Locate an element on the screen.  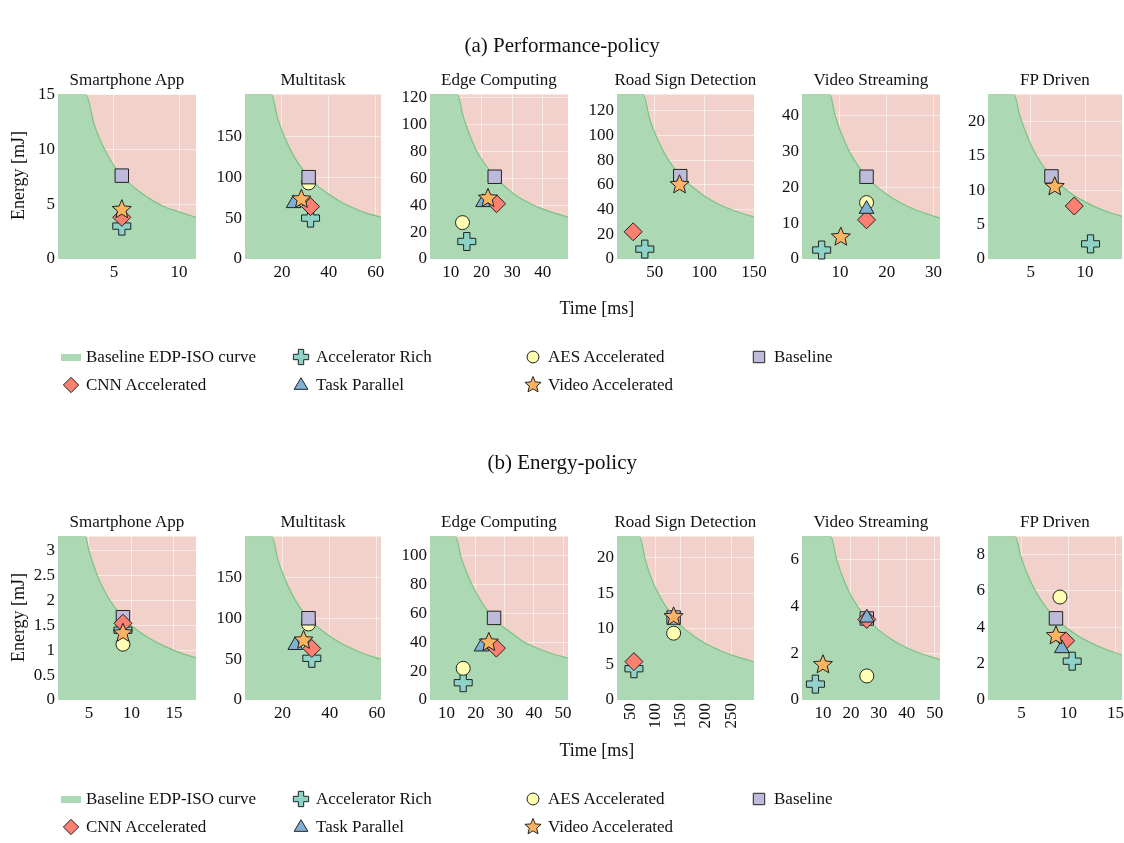
chart-title: Edge Computing is located at coordinates (499, 80).